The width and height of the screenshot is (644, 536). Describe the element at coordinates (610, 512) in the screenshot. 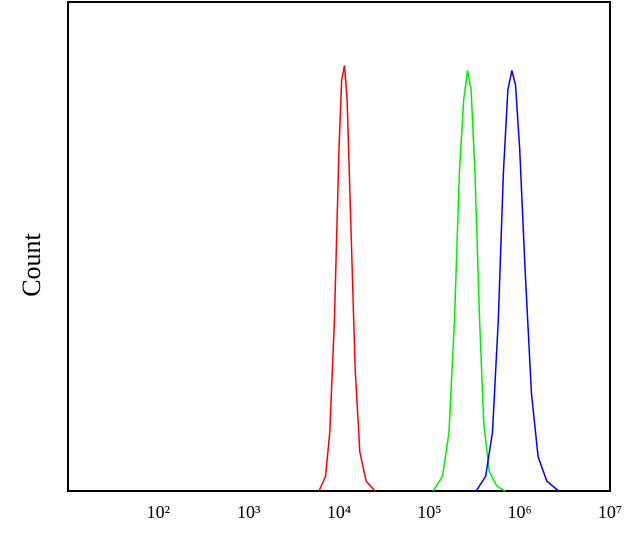

I see `x-tick-label: 10⁷` at that location.